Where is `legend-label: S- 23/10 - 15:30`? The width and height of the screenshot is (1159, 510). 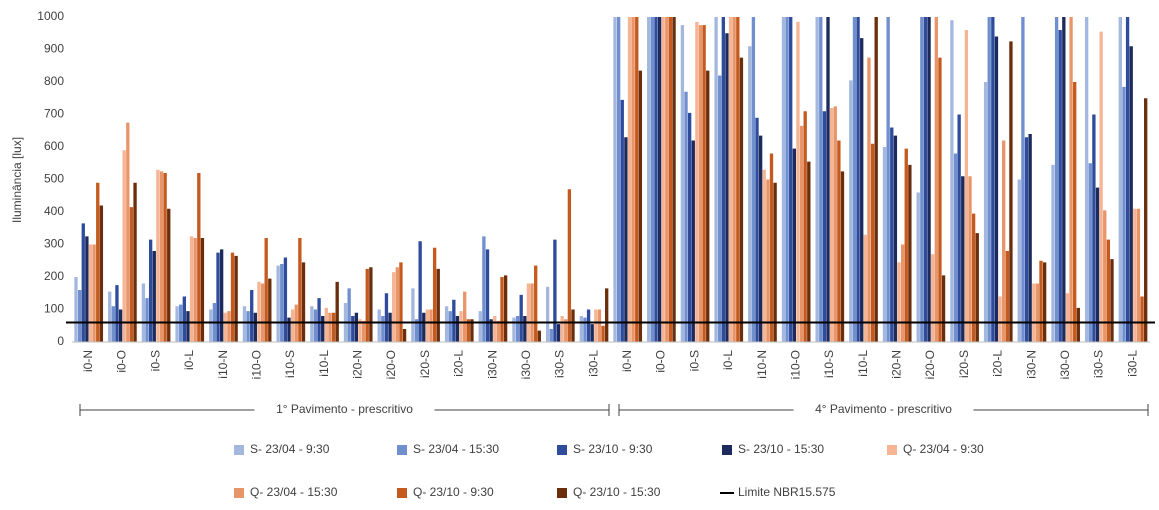
legend-label: S- 23/10 - 15:30 is located at coordinates (781, 449).